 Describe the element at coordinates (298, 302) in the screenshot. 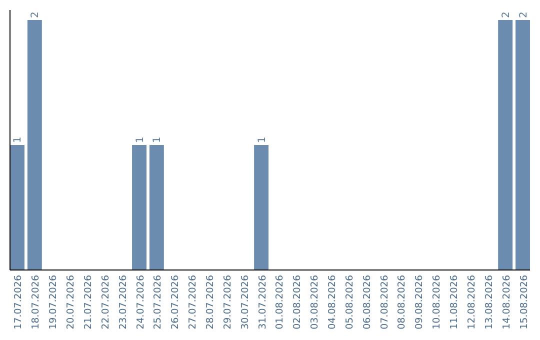

I see `x-tick-label: 02.08.2026` at that location.